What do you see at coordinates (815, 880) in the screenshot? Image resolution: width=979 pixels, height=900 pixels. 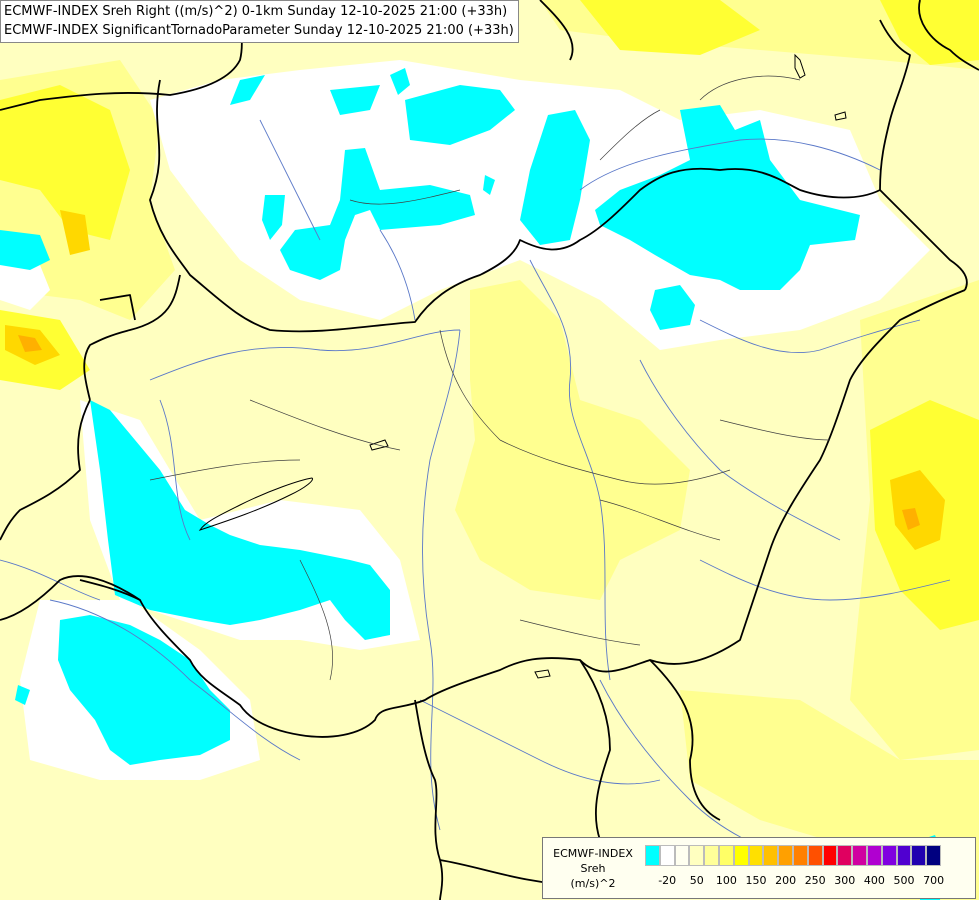 I see `legend-tick-label: 250` at bounding box center [815, 880].